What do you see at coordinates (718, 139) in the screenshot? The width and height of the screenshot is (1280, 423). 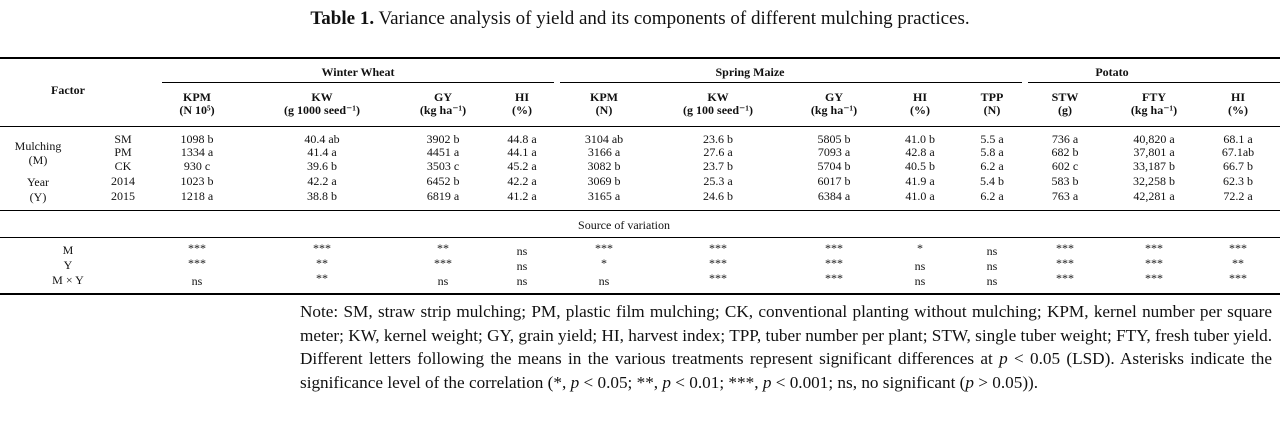 I see `table-cell: 23.6 b` at bounding box center [718, 139].